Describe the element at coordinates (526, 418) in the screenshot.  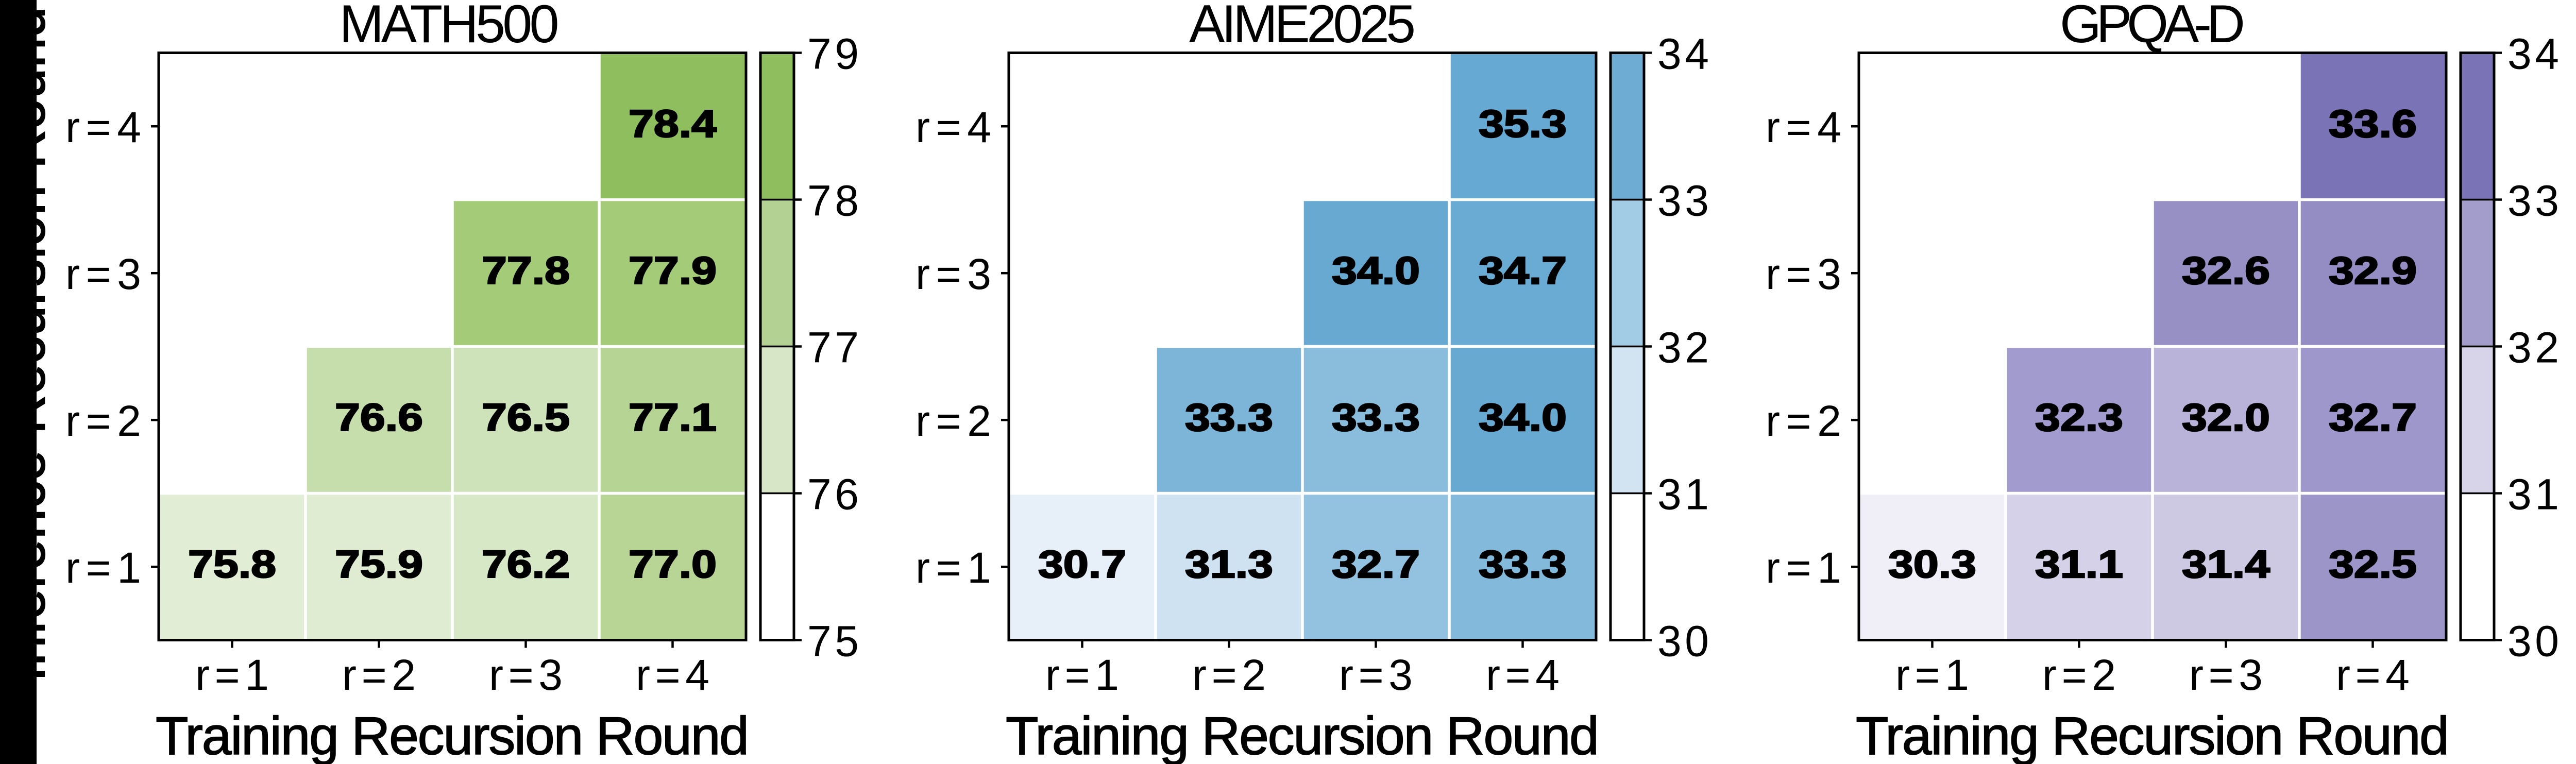
I see `svg-text: 76.5` at that location.